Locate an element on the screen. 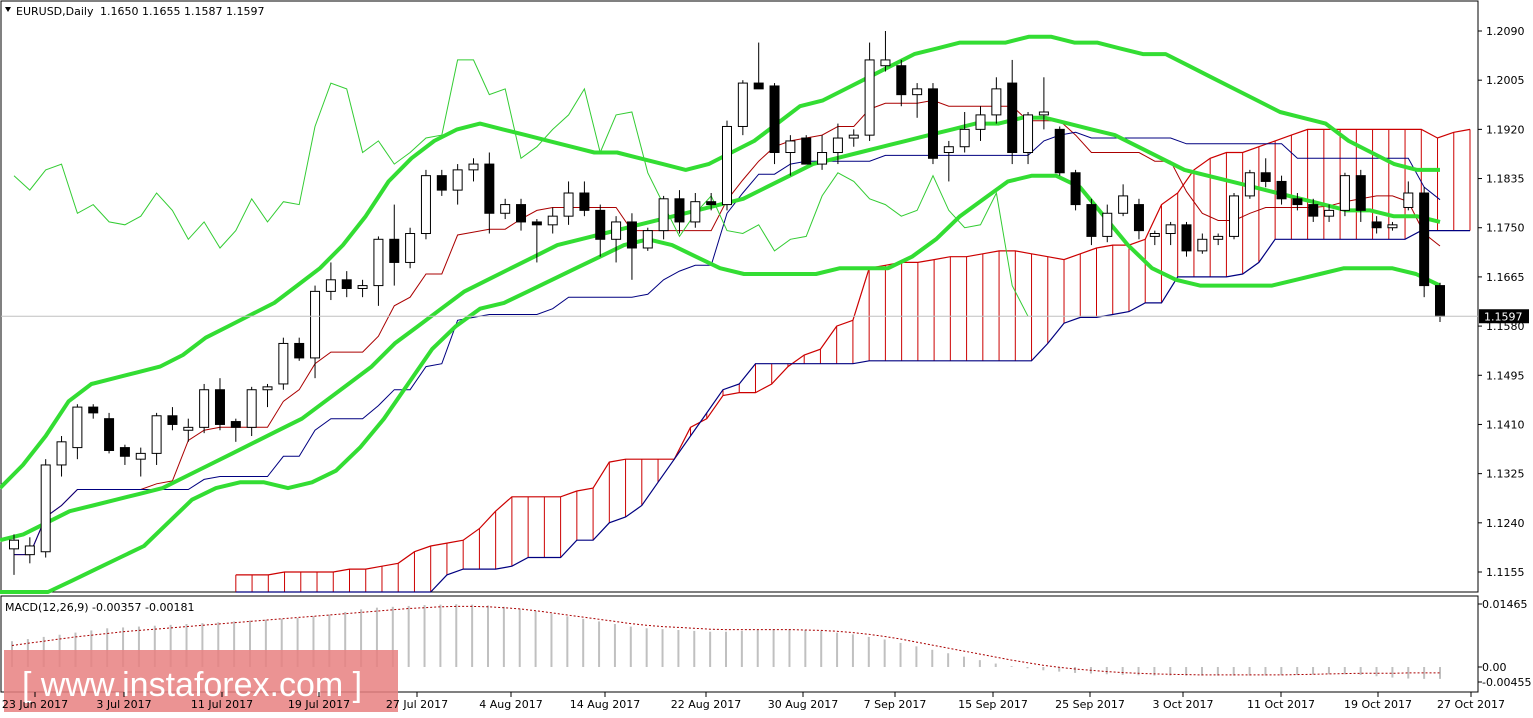  macd-tick-label: 0.01465 is located at coordinates (1505, 604).